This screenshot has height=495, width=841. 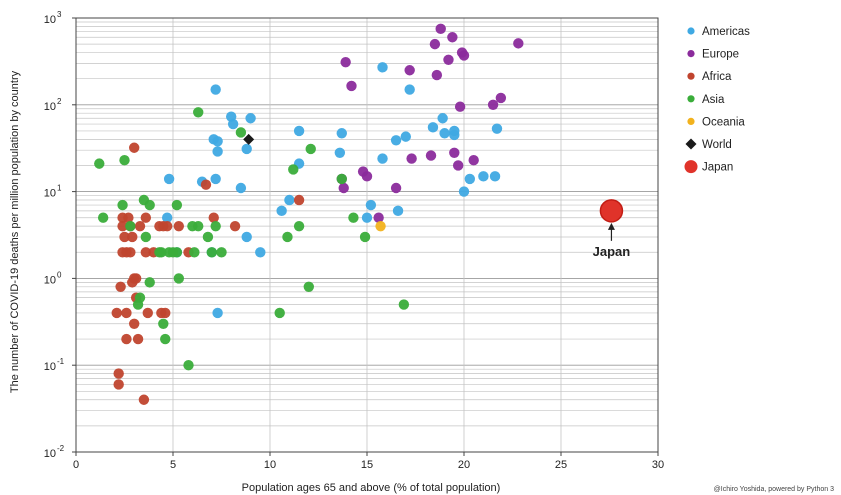 I want to click on y-tick-exponent: 1, so click(x=59, y=188).